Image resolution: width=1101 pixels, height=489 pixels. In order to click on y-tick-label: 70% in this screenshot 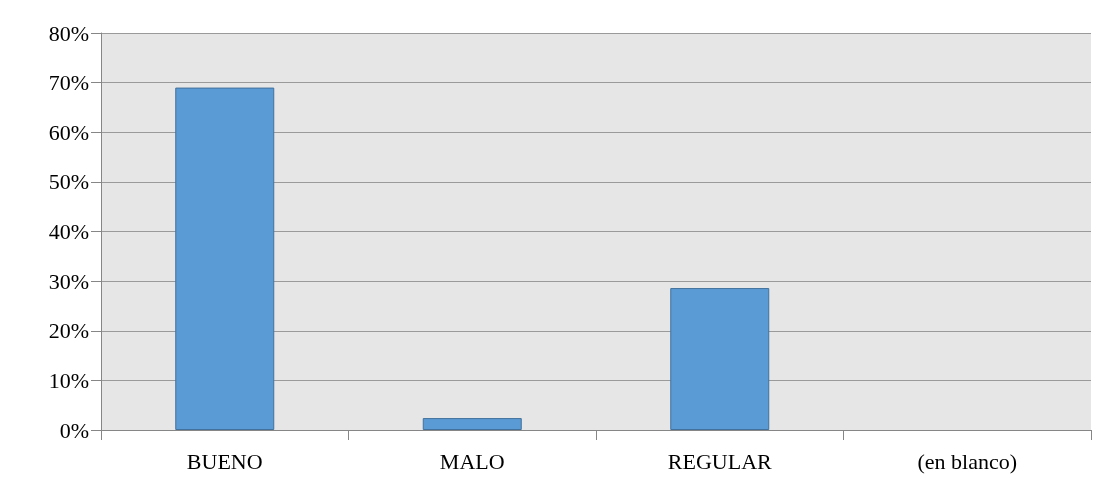, I will do `click(68, 83)`.